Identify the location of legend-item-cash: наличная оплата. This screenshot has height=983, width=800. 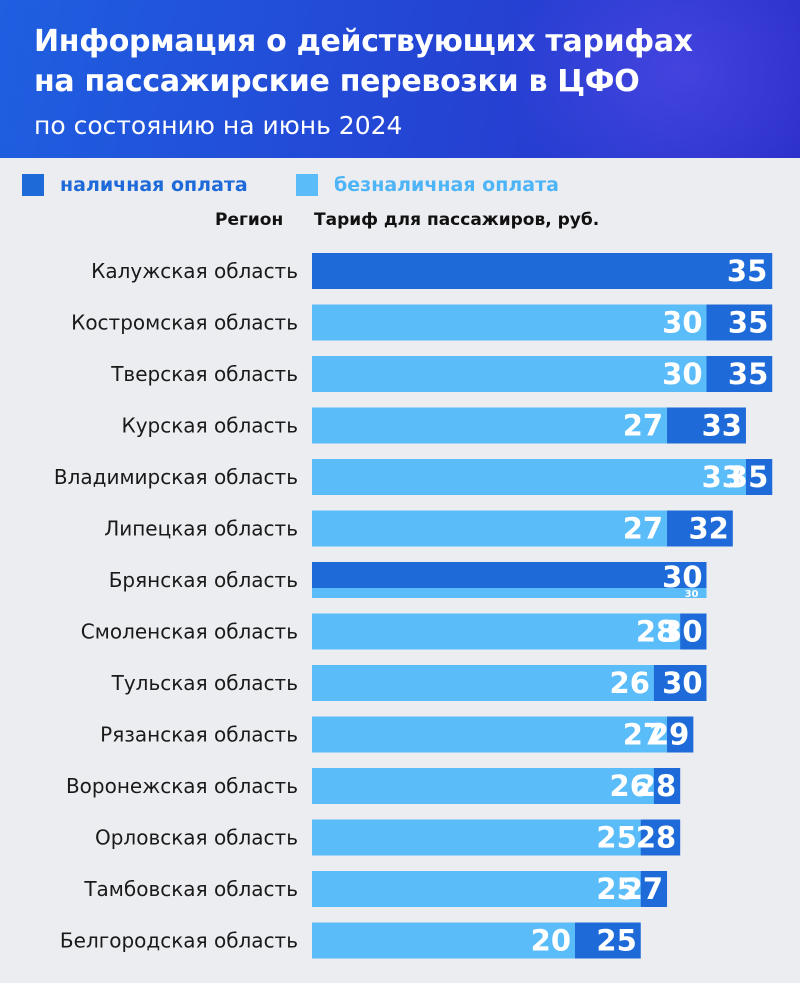
(135, 185).